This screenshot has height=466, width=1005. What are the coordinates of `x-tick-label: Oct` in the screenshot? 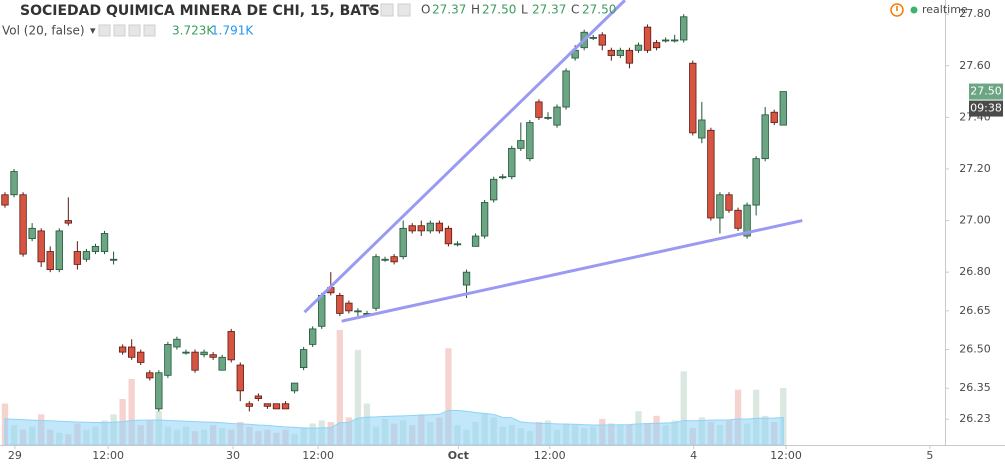 It's located at (458, 455).